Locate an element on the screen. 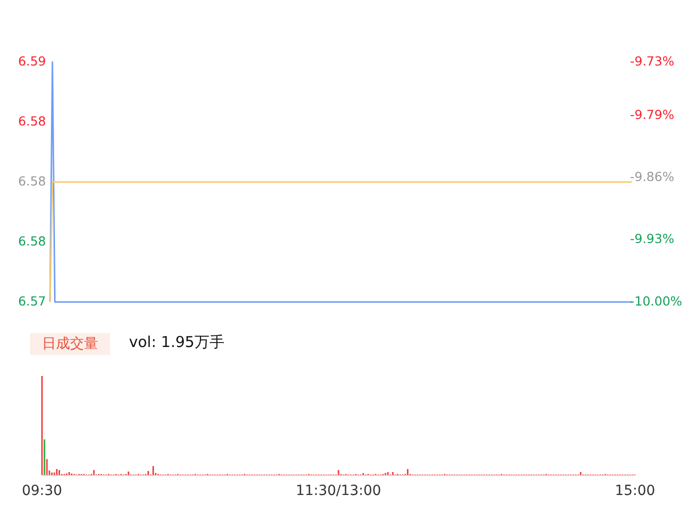 Image resolution: width=686 pixels, height=524 pixels. x-tick-label: 15:00 is located at coordinates (635, 491).